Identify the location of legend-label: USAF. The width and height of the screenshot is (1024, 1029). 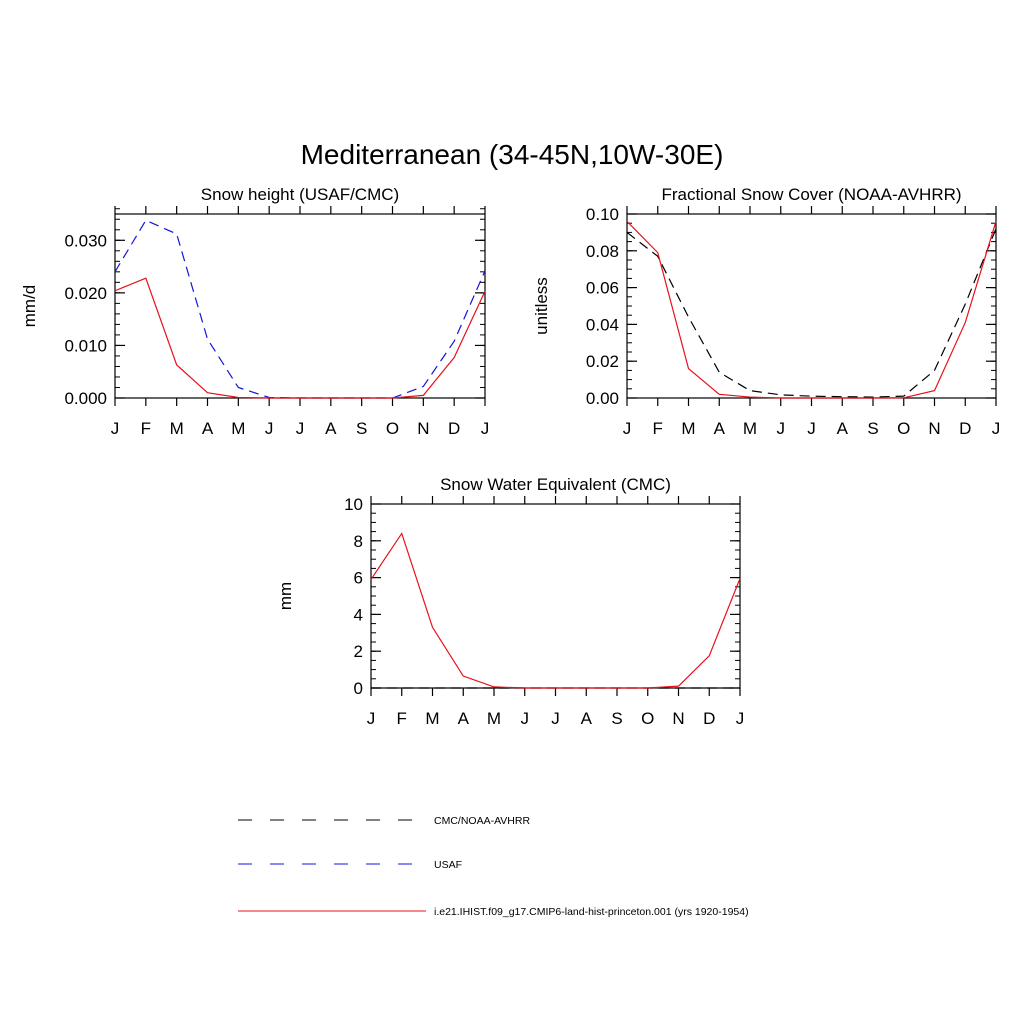
(448, 865).